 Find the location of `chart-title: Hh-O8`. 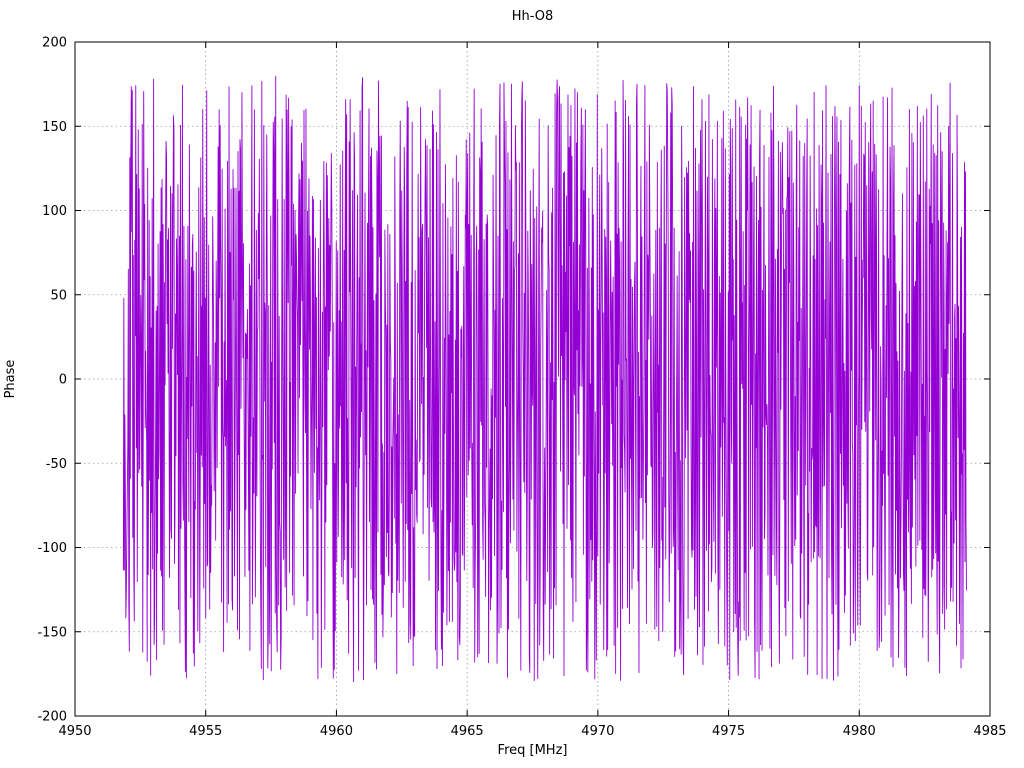

chart-title: Hh-O8 is located at coordinates (533, 16).